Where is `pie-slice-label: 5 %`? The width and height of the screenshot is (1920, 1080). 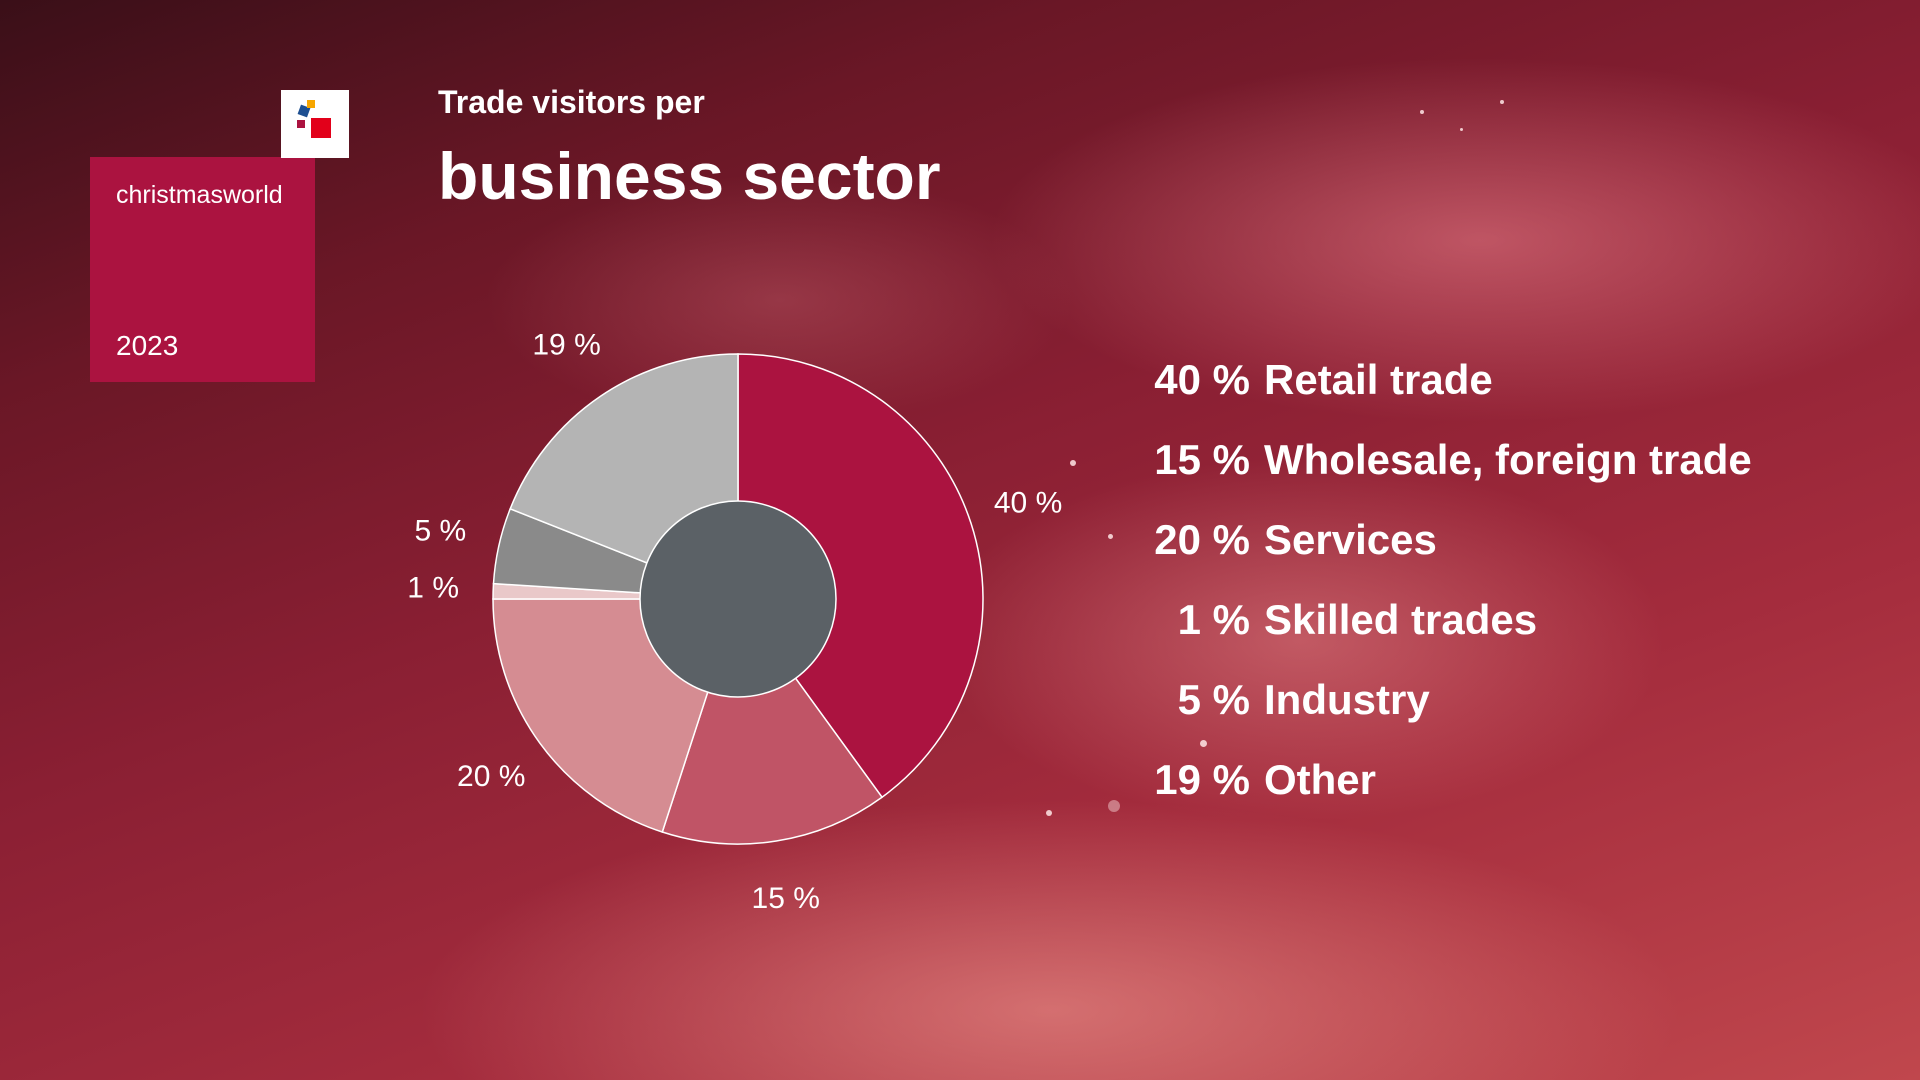 pie-slice-label: 5 % is located at coordinates (440, 530).